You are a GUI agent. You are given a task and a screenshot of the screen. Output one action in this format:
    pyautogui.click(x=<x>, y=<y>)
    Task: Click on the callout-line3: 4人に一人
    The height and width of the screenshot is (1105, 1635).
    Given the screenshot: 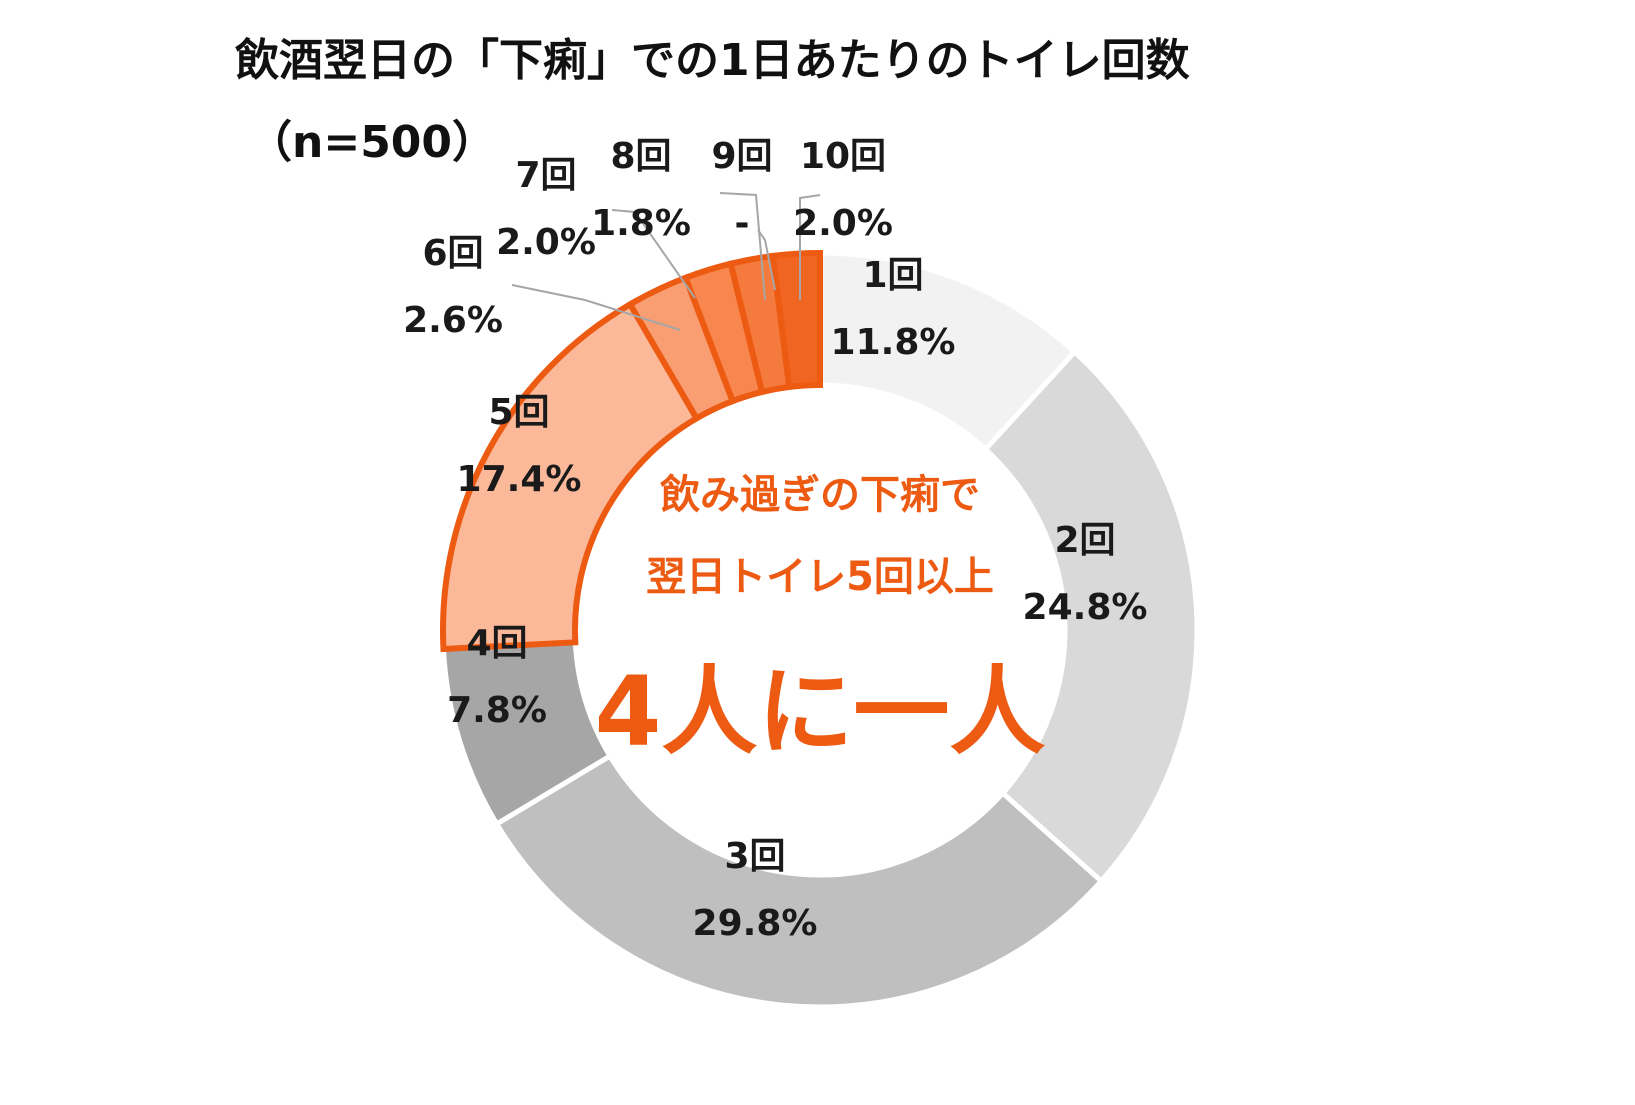 What is the action you would take?
    pyautogui.click(x=820, y=712)
    